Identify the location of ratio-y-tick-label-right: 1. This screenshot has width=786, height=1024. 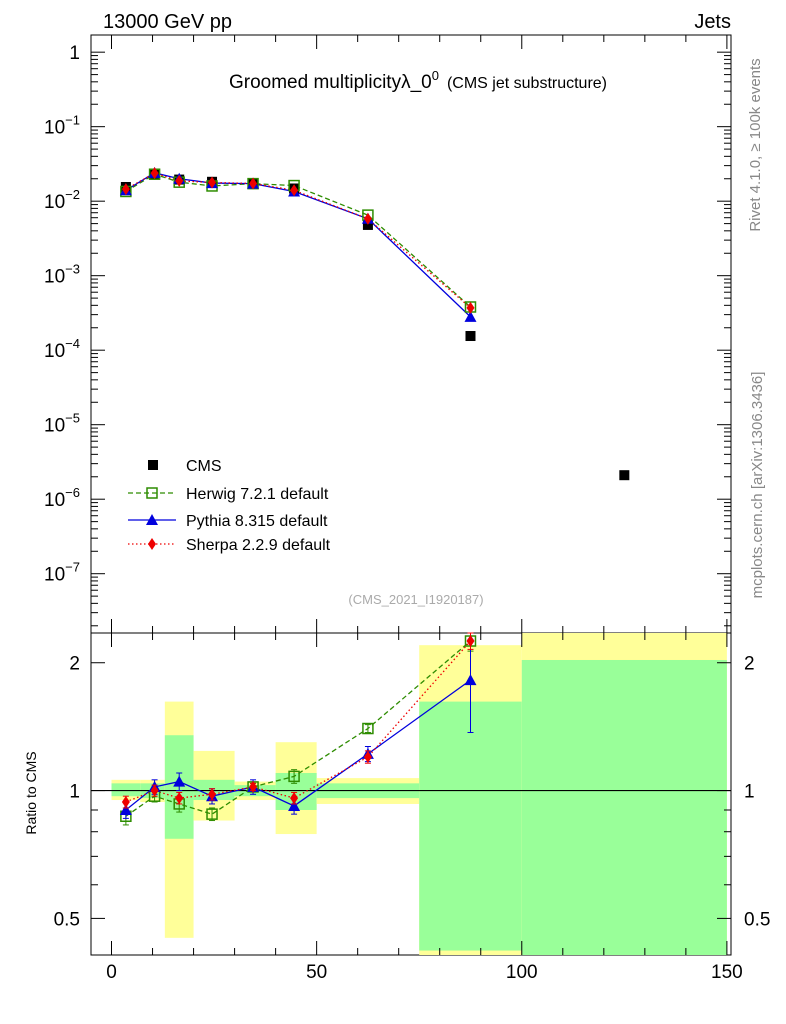
(749, 792).